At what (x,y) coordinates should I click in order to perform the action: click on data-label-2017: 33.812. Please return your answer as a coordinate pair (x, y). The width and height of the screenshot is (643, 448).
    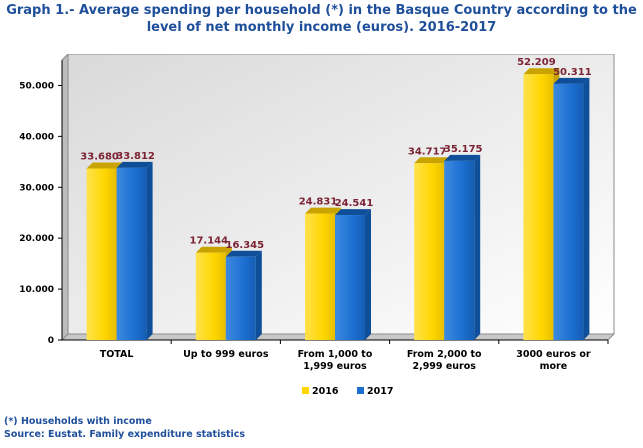
    Looking at the image, I should click on (135, 156).